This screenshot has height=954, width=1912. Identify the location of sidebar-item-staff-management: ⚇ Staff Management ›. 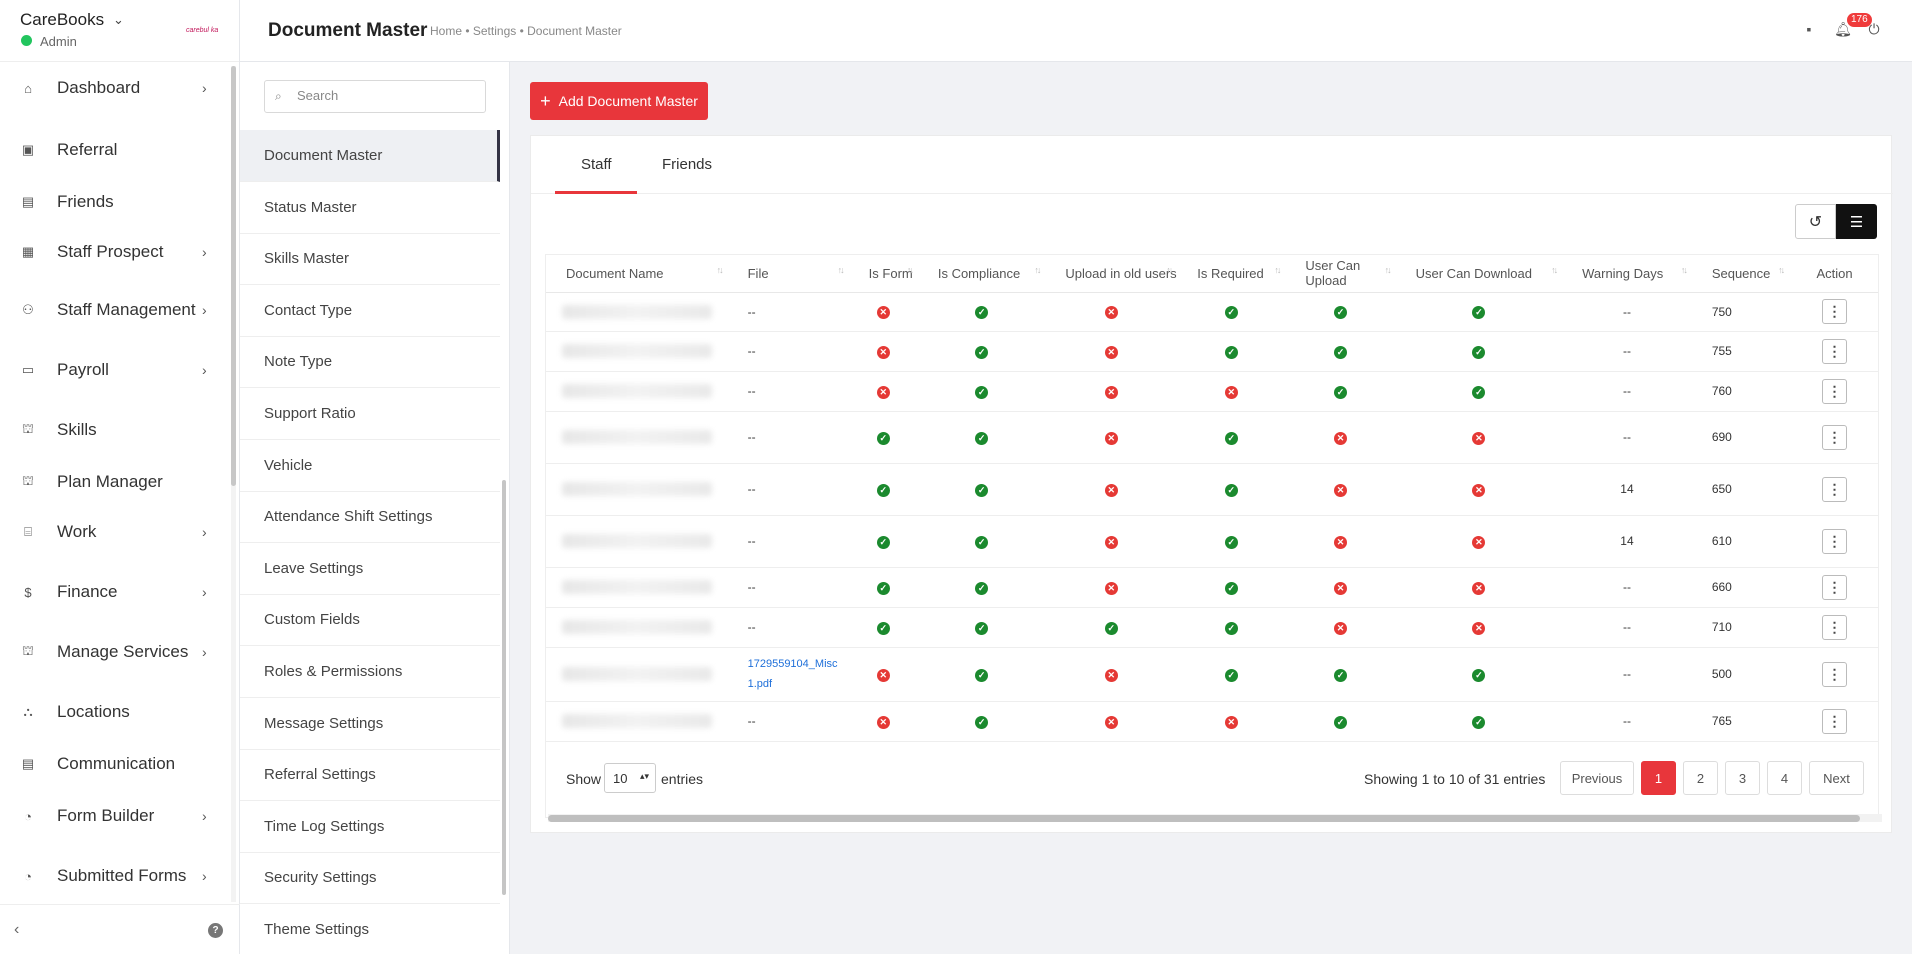
(116, 310).